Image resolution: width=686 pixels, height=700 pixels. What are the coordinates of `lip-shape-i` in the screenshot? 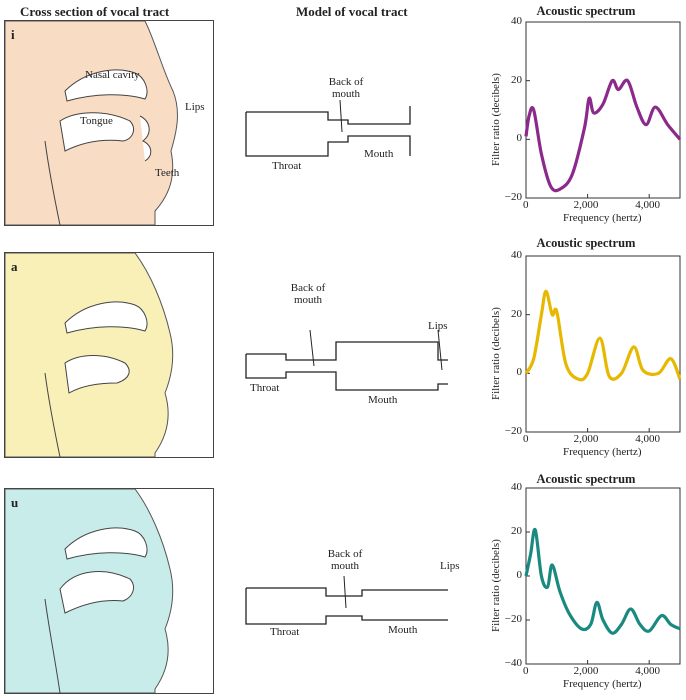 It's located at (145, 138).